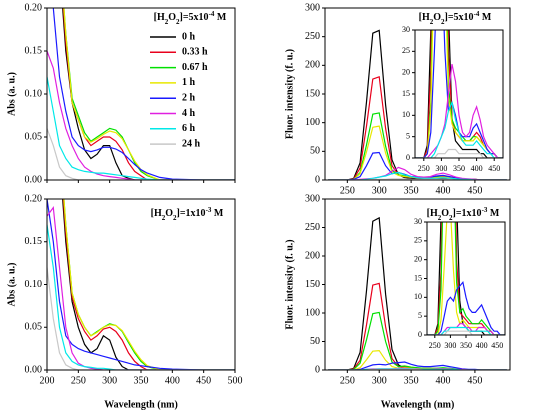 The height and width of the screenshot is (417, 550). I want to click on annotation: [H2O2]=5x10-4 M, so click(190, 18).